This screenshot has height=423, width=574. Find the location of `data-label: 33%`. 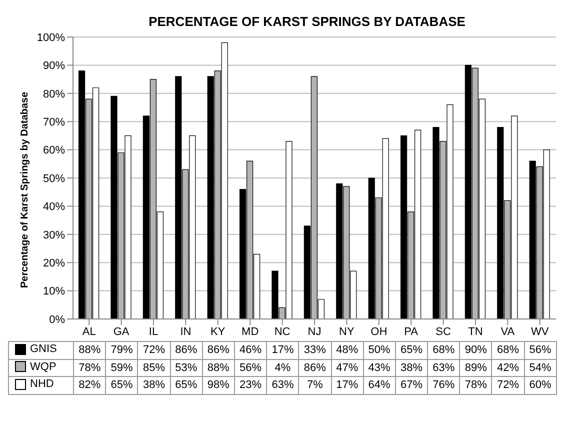

data-label: 33% is located at coordinates (314, 350).